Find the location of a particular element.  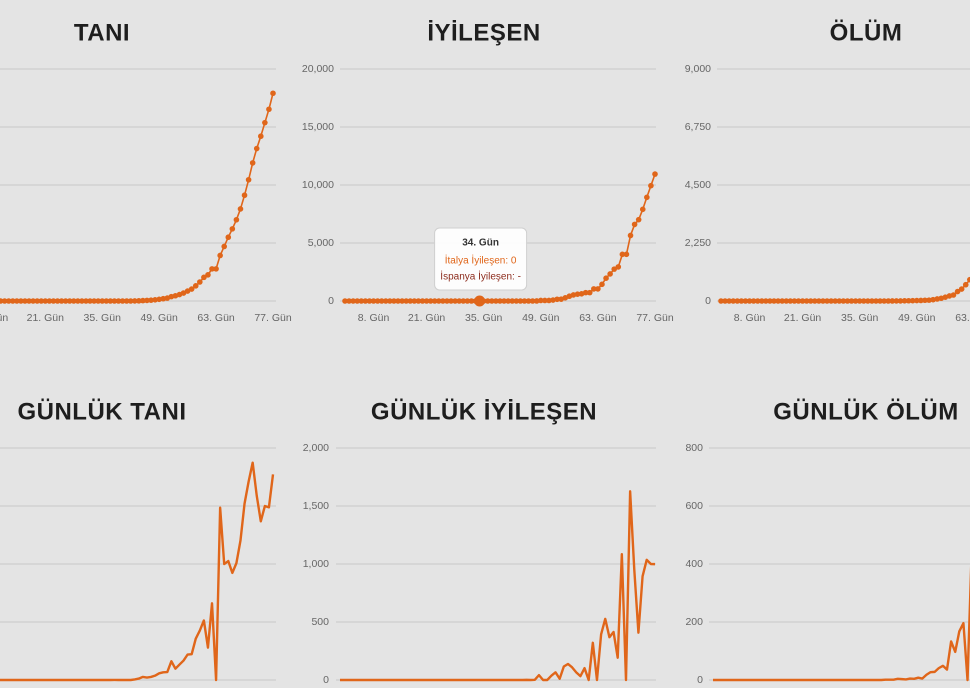

highlighted-point is located at coordinates (480, 301).